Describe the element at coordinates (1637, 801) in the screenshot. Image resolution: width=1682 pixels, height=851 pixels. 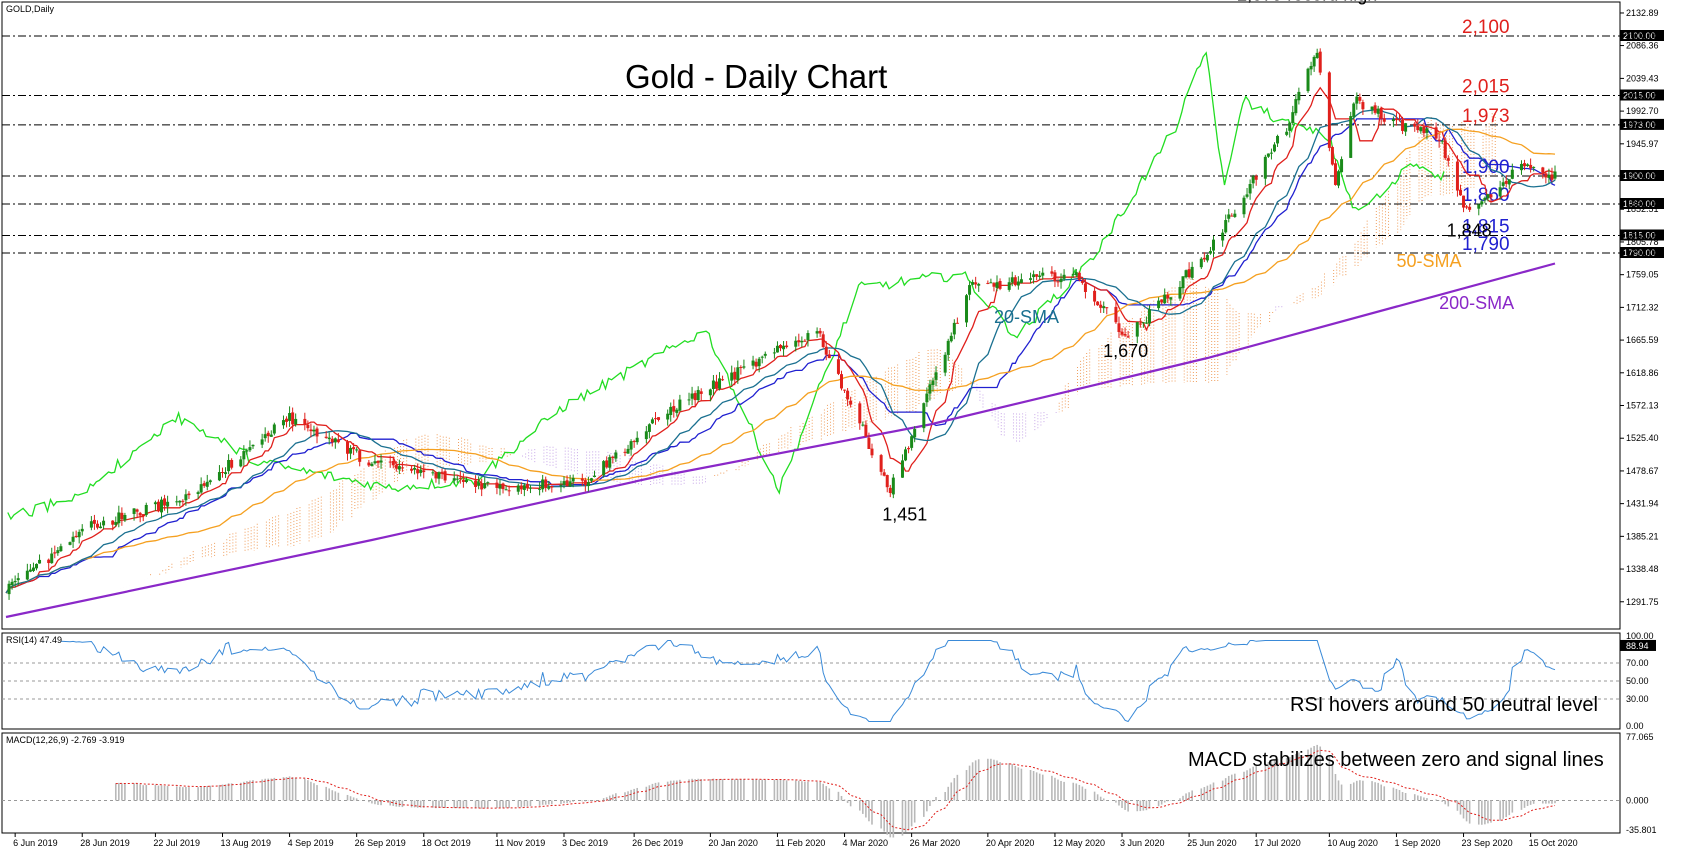
I see `macd-tick-label: 0.000` at that location.